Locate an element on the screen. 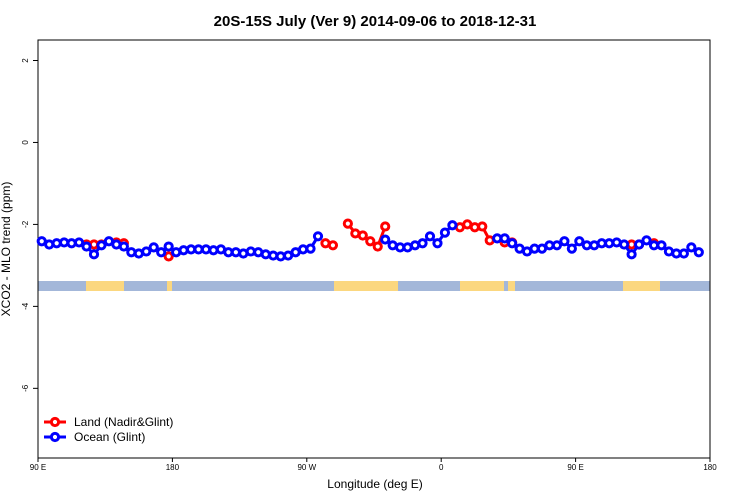 The image size is (750, 500). x-axis-label: Longitude (deg E) is located at coordinates (374, 484).